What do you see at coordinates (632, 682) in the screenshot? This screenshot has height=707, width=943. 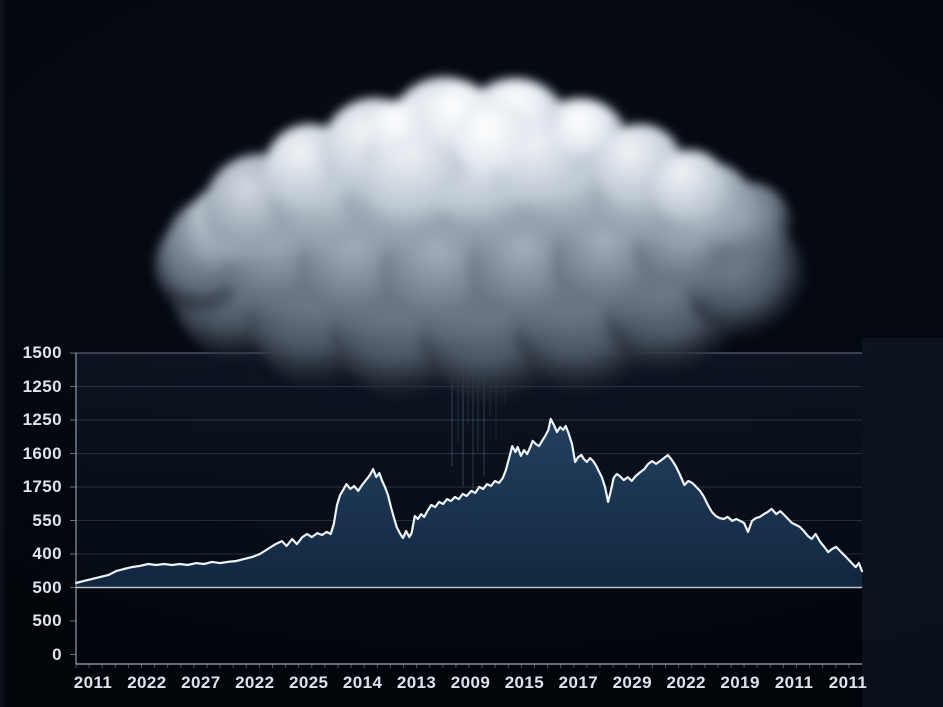 I see `x-axis-tick-label: 2029` at bounding box center [632, 682].